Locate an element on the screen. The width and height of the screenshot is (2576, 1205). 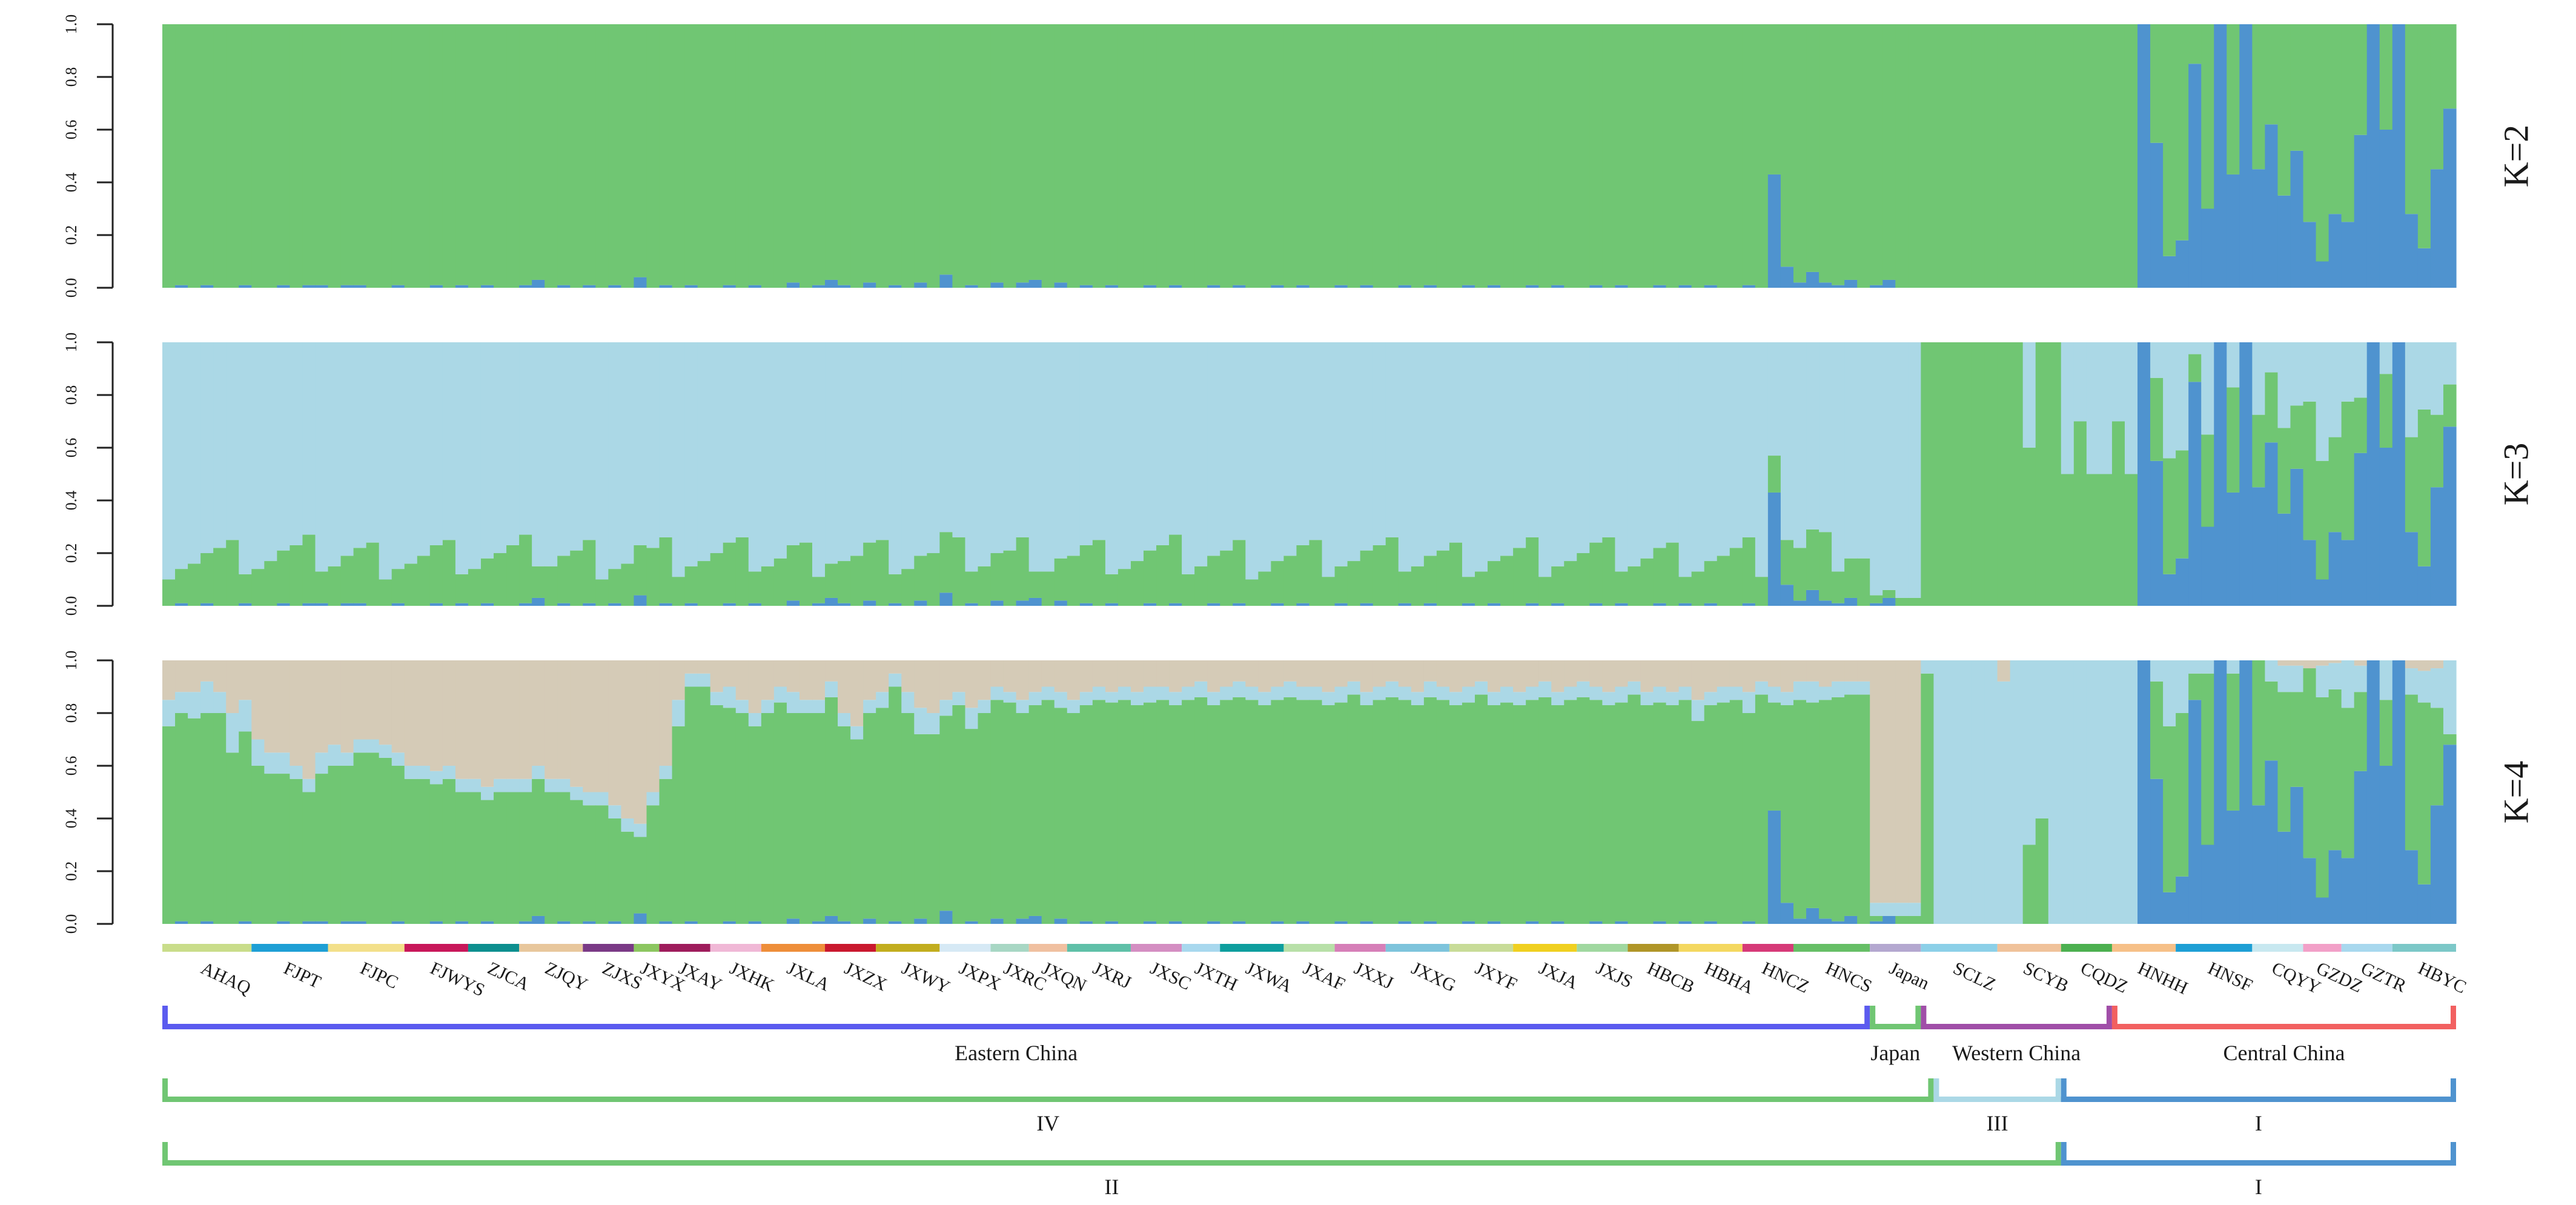
pop-strip-jxla is located at coordinates (793, 948).